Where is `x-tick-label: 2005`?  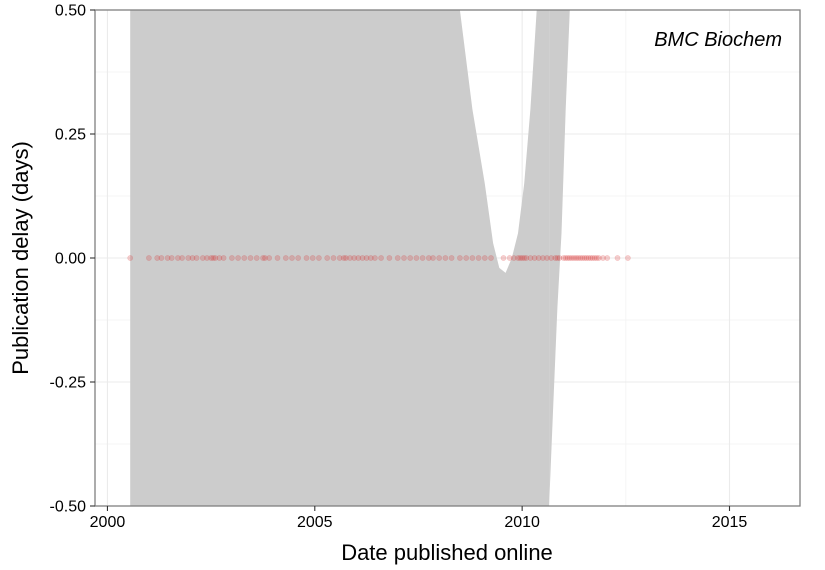 x-tick-label: 2005 is located at coordinates (315, 522).